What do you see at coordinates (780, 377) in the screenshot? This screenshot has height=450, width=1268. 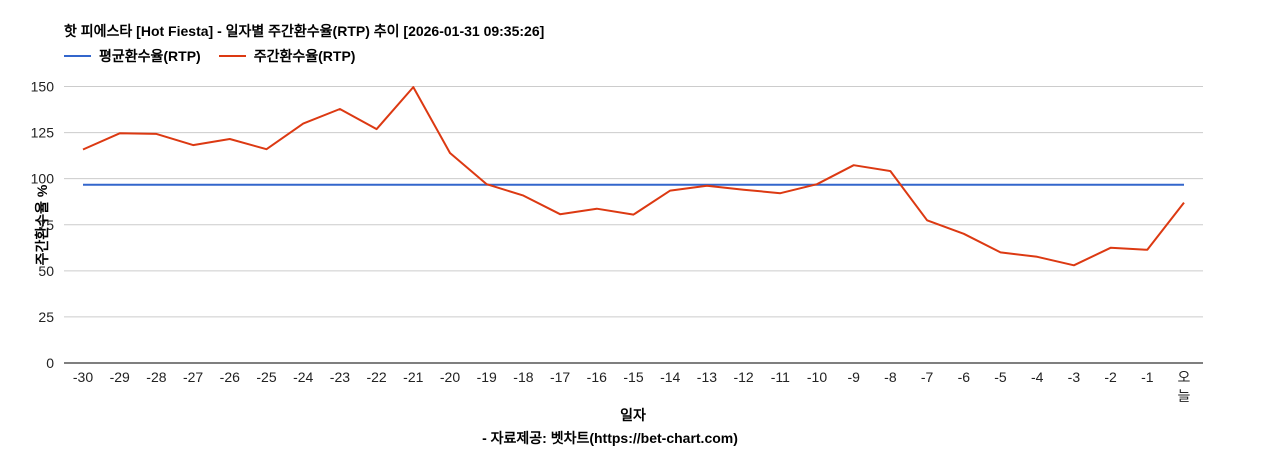 I see `x-tick-label: -11` at bounding box center [780, 377].